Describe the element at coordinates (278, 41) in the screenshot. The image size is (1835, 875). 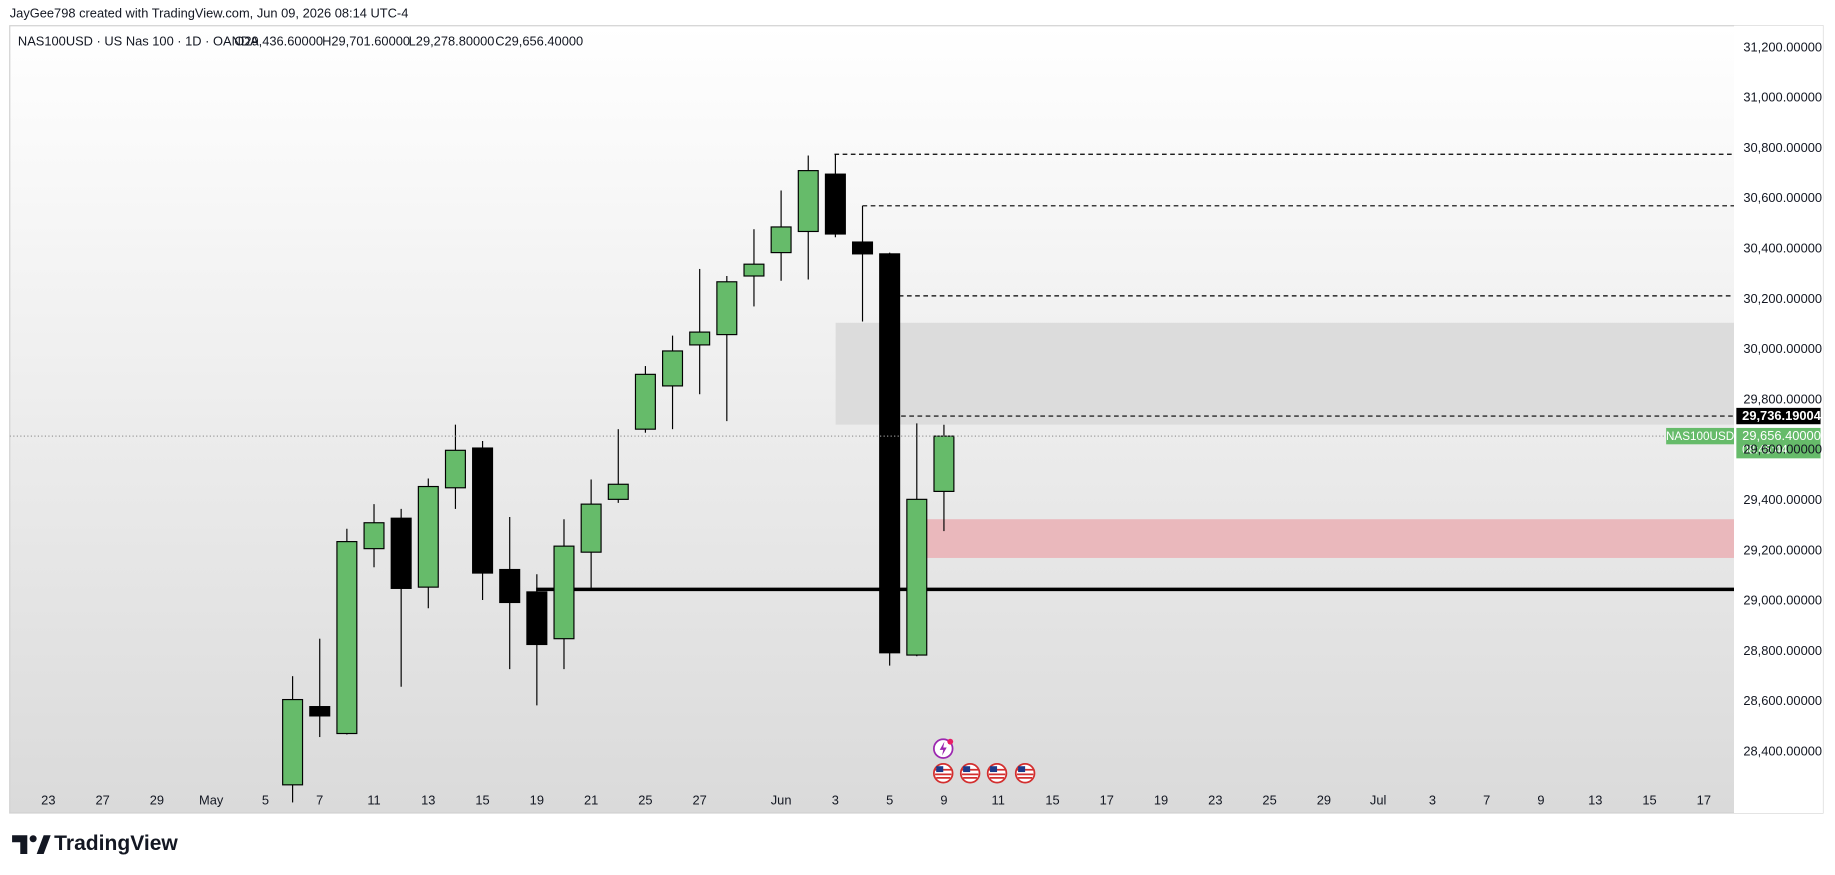
I see `ohlc-value: O29,436.60000` at that location.